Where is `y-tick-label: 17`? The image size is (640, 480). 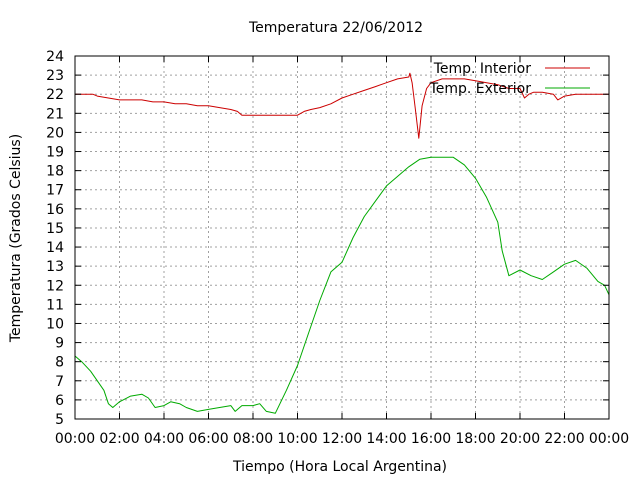
y-tick-label: 17 is located at coordinates (55, 191).